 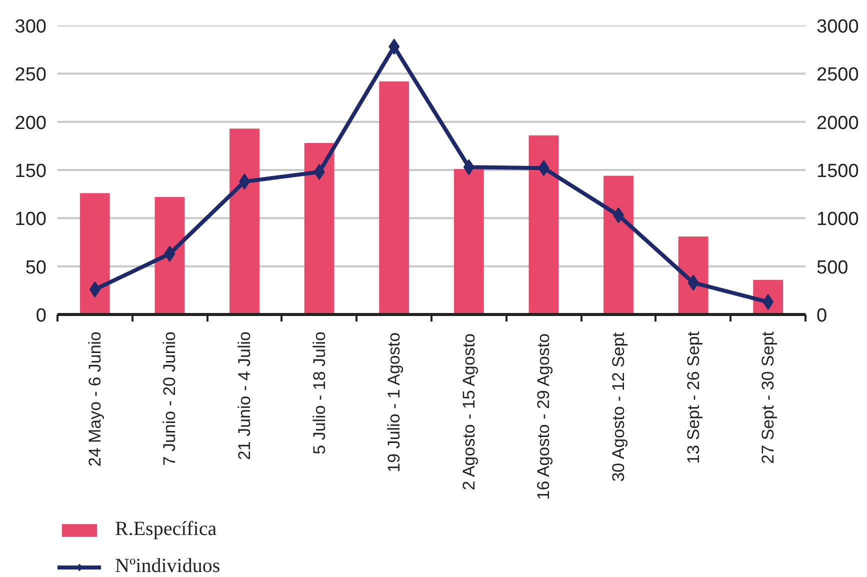 I want to click on x-tick-label: 21 Junio - 4 Julio, so click(x=244, y=395).